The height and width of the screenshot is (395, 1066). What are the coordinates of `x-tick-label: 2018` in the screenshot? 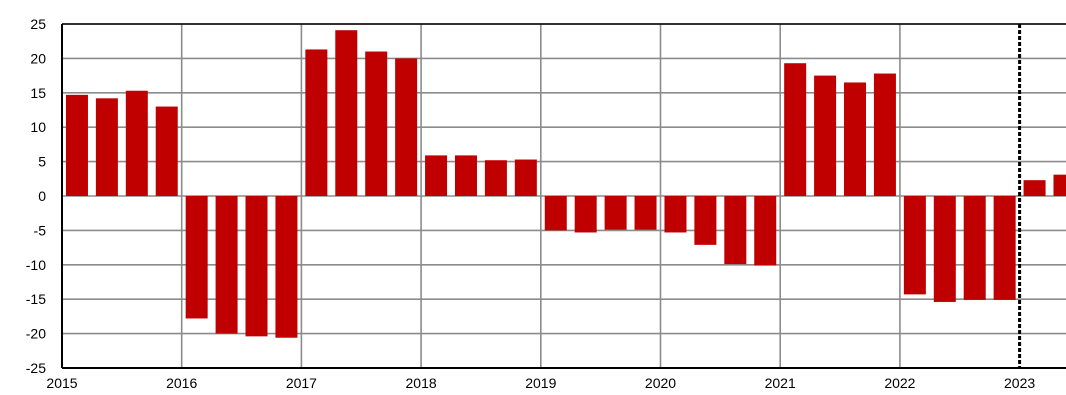 It's located at (421, 382).